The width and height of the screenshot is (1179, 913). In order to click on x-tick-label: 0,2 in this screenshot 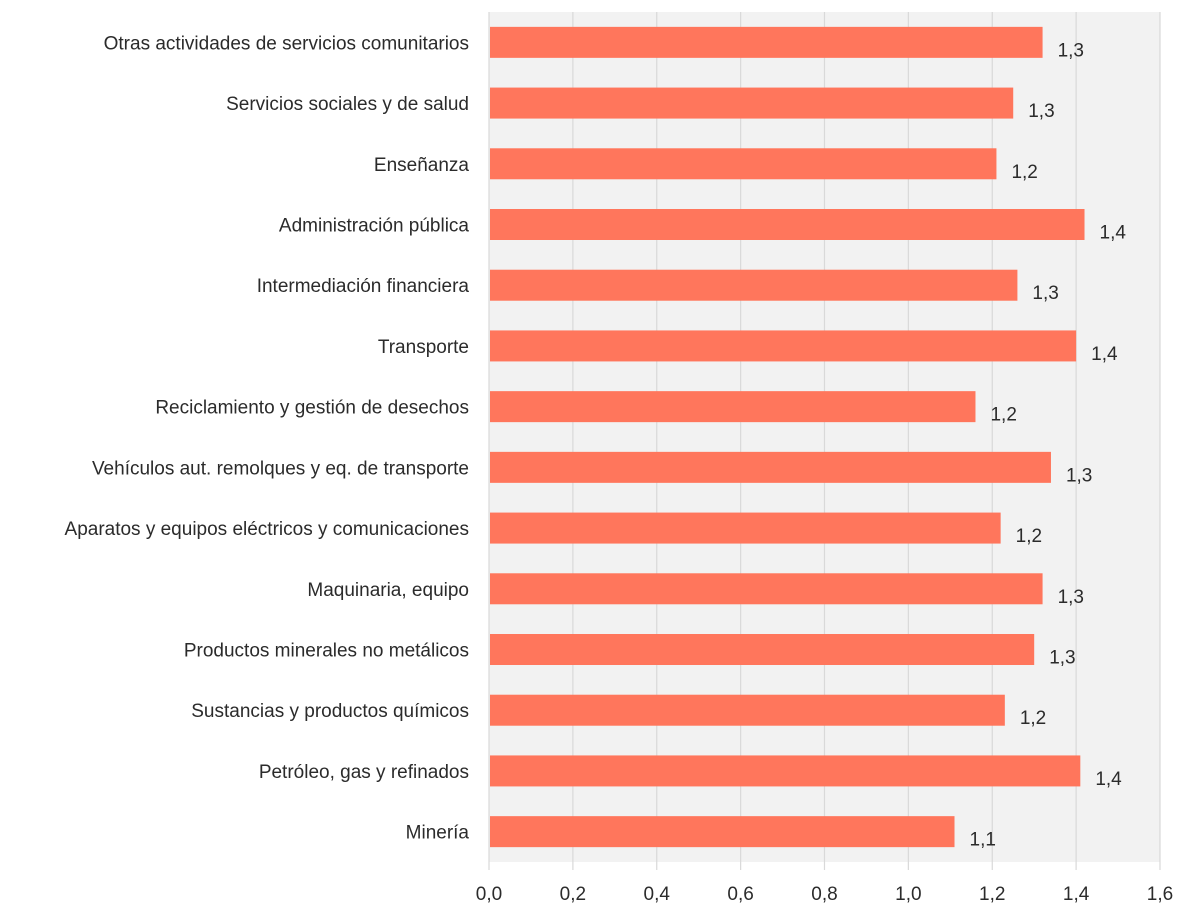, I will do `click(573, 894)`.